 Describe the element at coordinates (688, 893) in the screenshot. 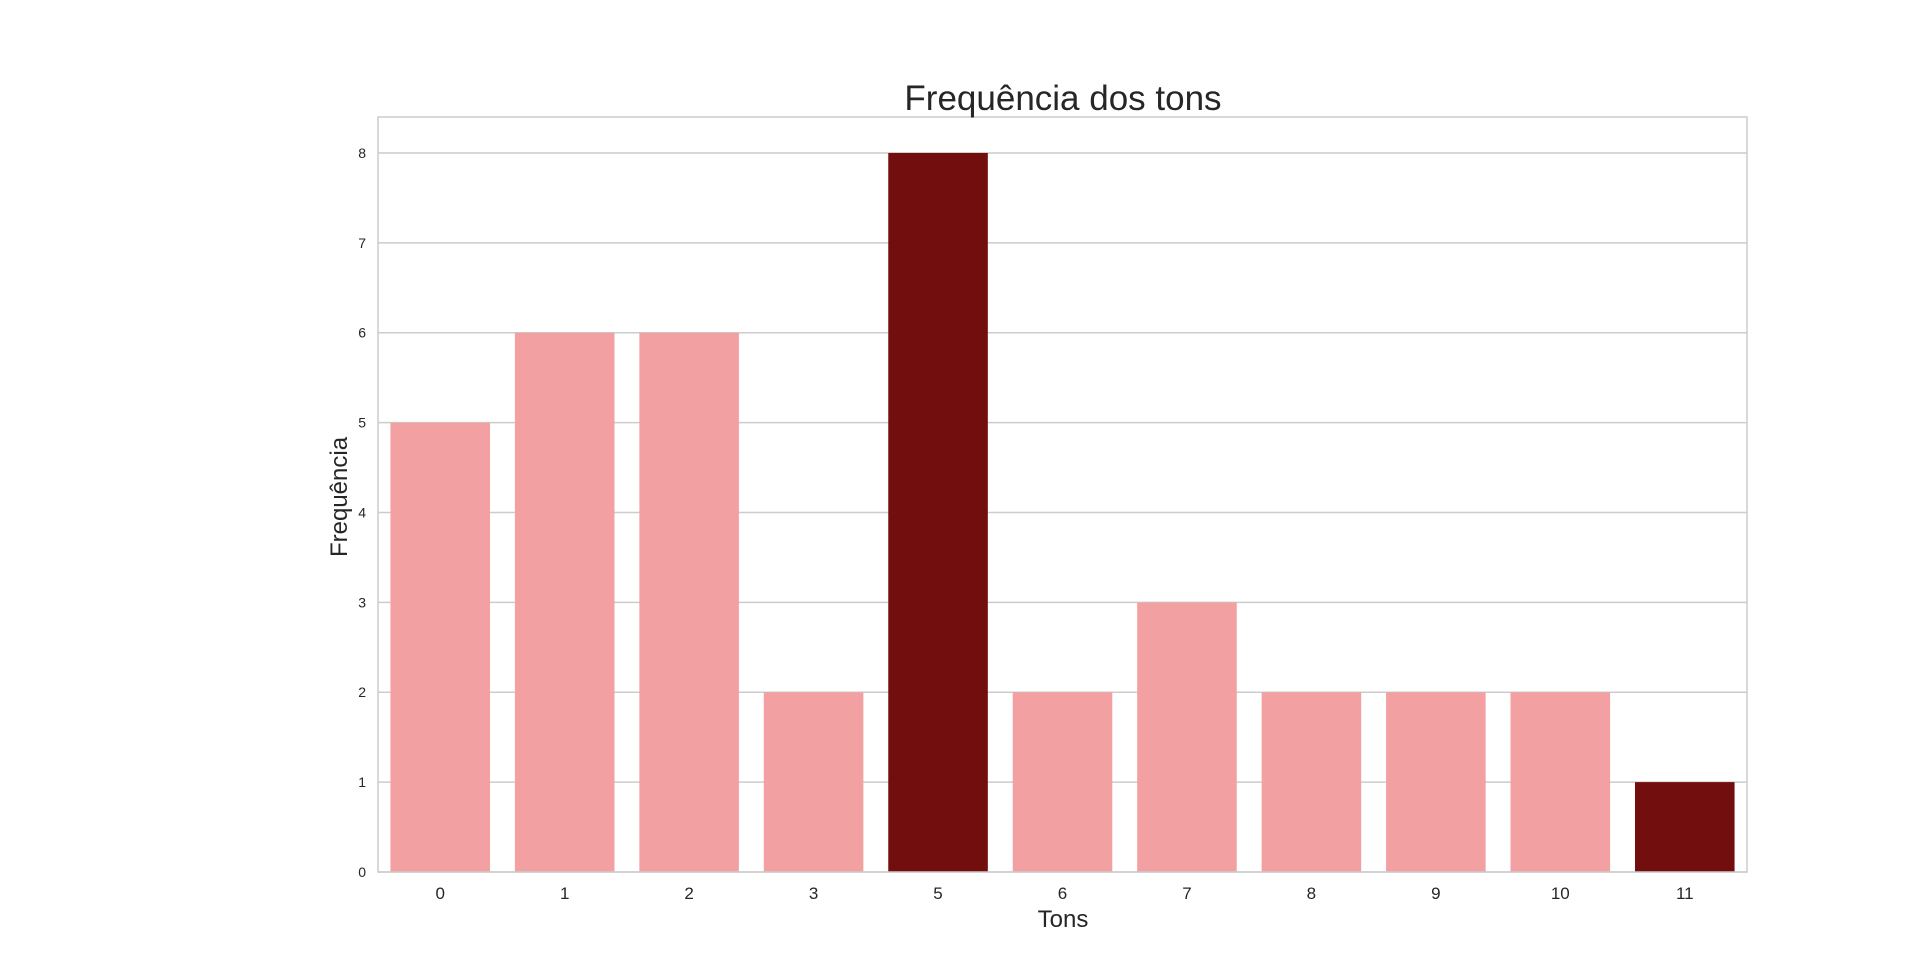

I see `x-tick-label: 2` at that location.